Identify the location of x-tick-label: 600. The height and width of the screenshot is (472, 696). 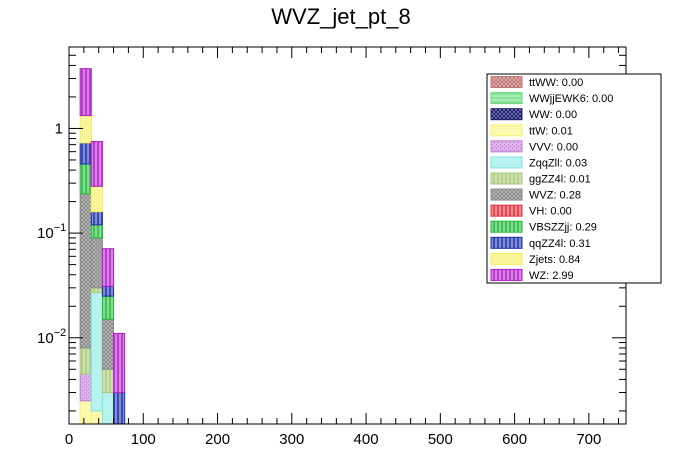
(514, 439).